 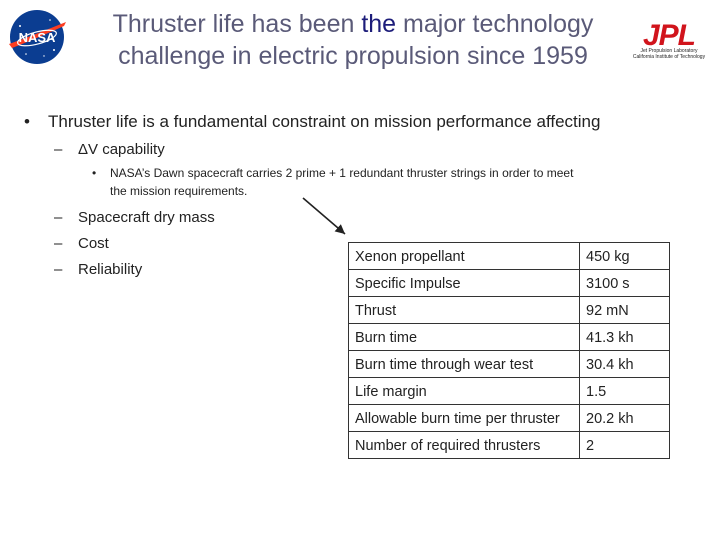 I want to click on row-label: Burn time through wear test, so click(x=464, y=364).